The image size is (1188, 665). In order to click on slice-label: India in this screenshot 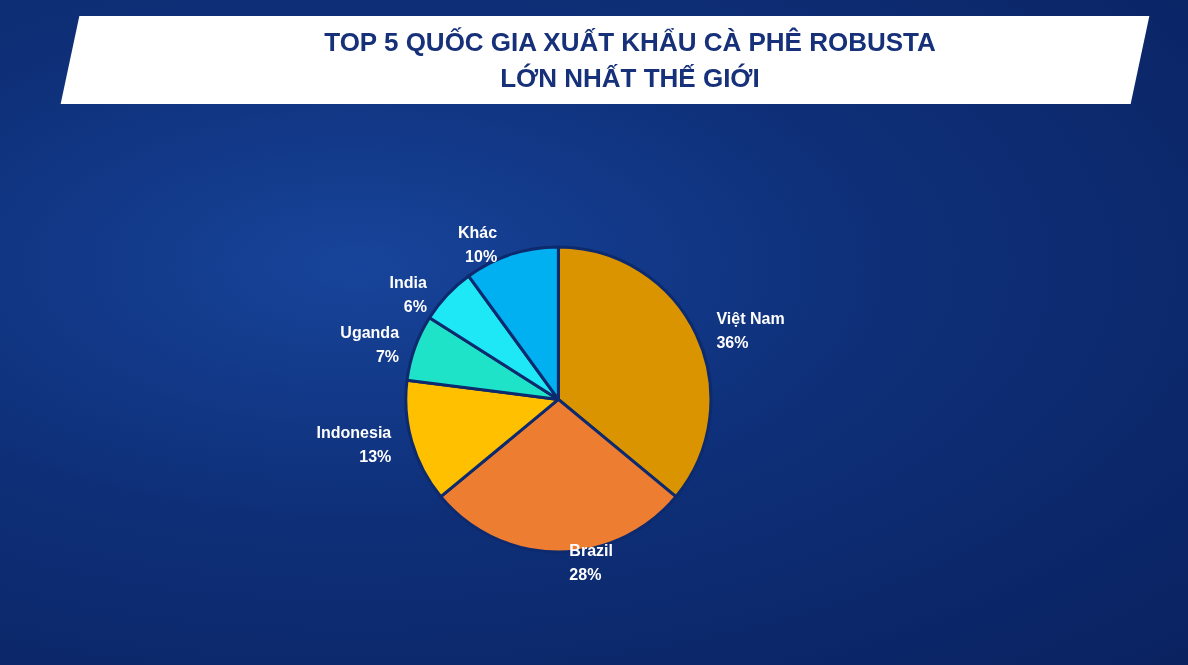, I will do `click(408, 283)`.